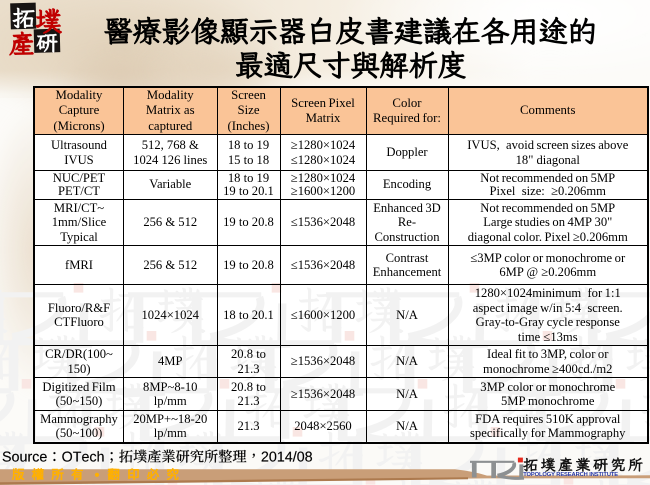 The width and height of the screenshot is (650, 485). I want to click on svg-text: TOPOLOGY RESEARCH INSTITUTE, so click(570, 475).